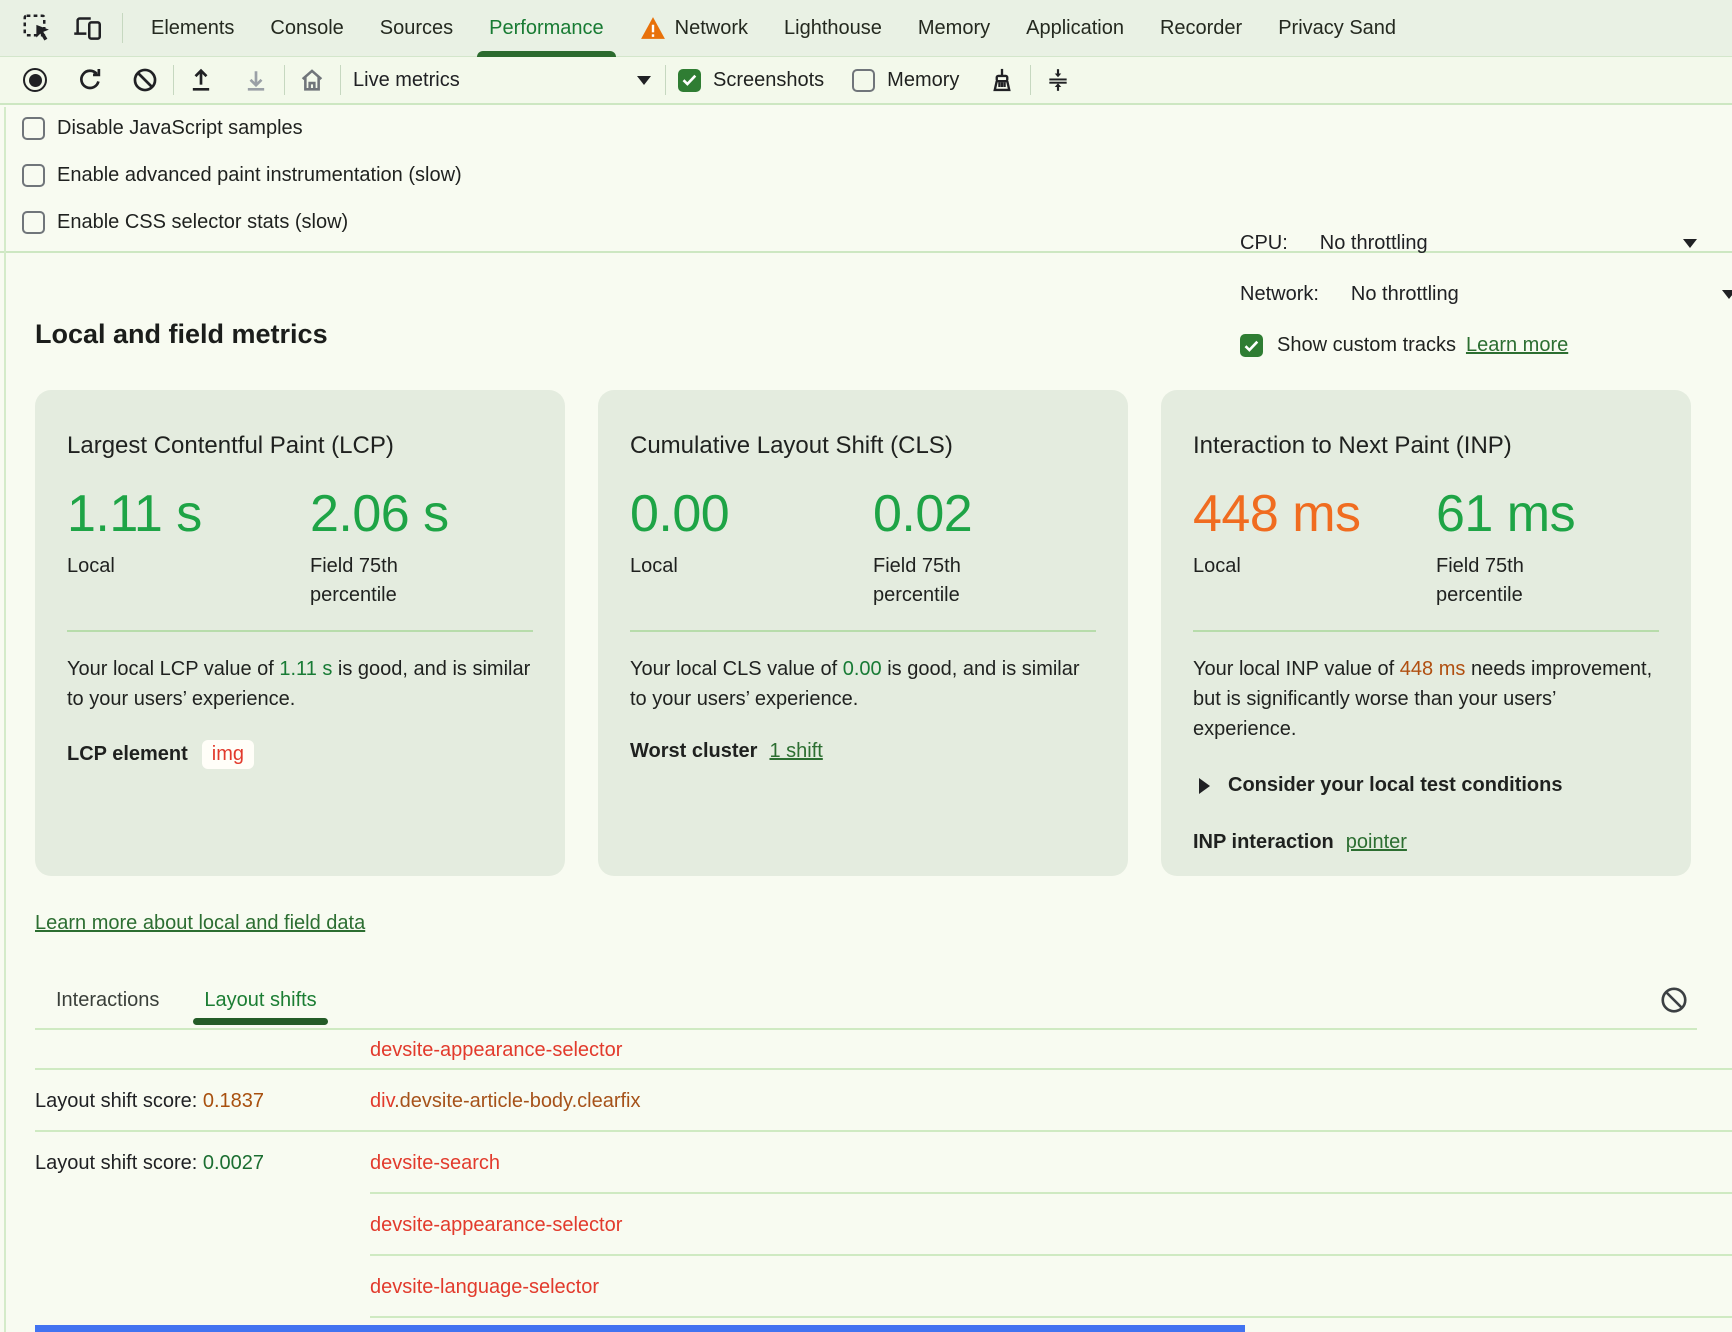 This screenshot has height=1332, width=1732. I want to click on local-test-conditions-disclosure: Consider your local test conditions, so click(1426, 785).